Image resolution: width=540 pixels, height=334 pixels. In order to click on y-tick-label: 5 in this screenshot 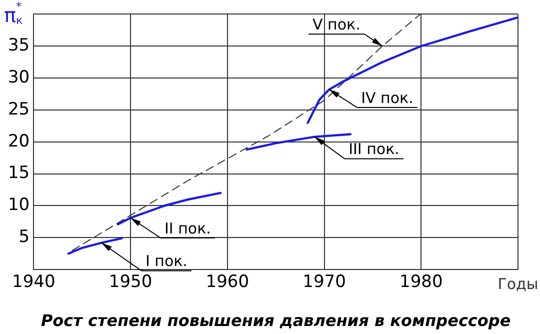, I will do `click(24, 237)`.